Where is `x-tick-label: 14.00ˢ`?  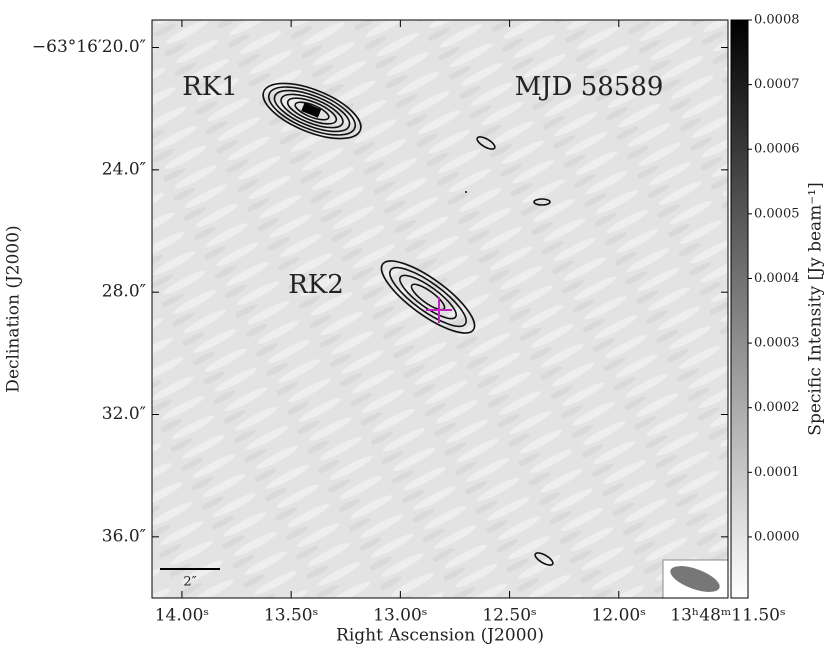
x-tick-label: 14.00ˢ is located at coordinates (182, 616).